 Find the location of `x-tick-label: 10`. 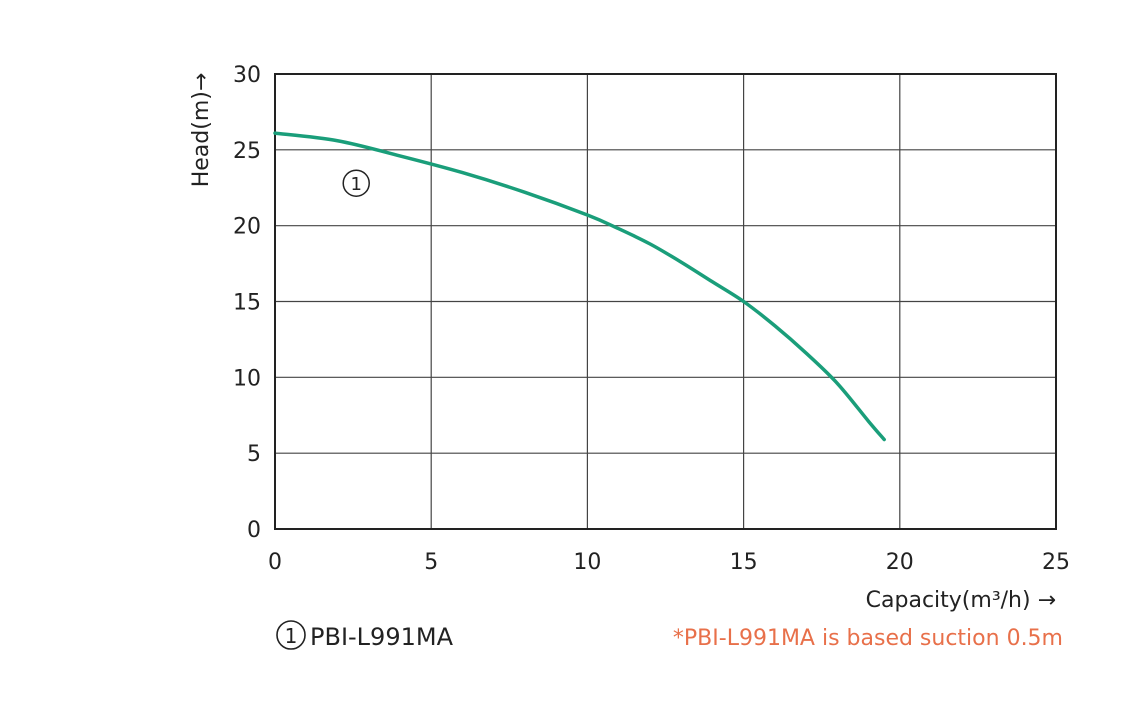

x-tick-label: 10 is located at coordinates (587, 562).